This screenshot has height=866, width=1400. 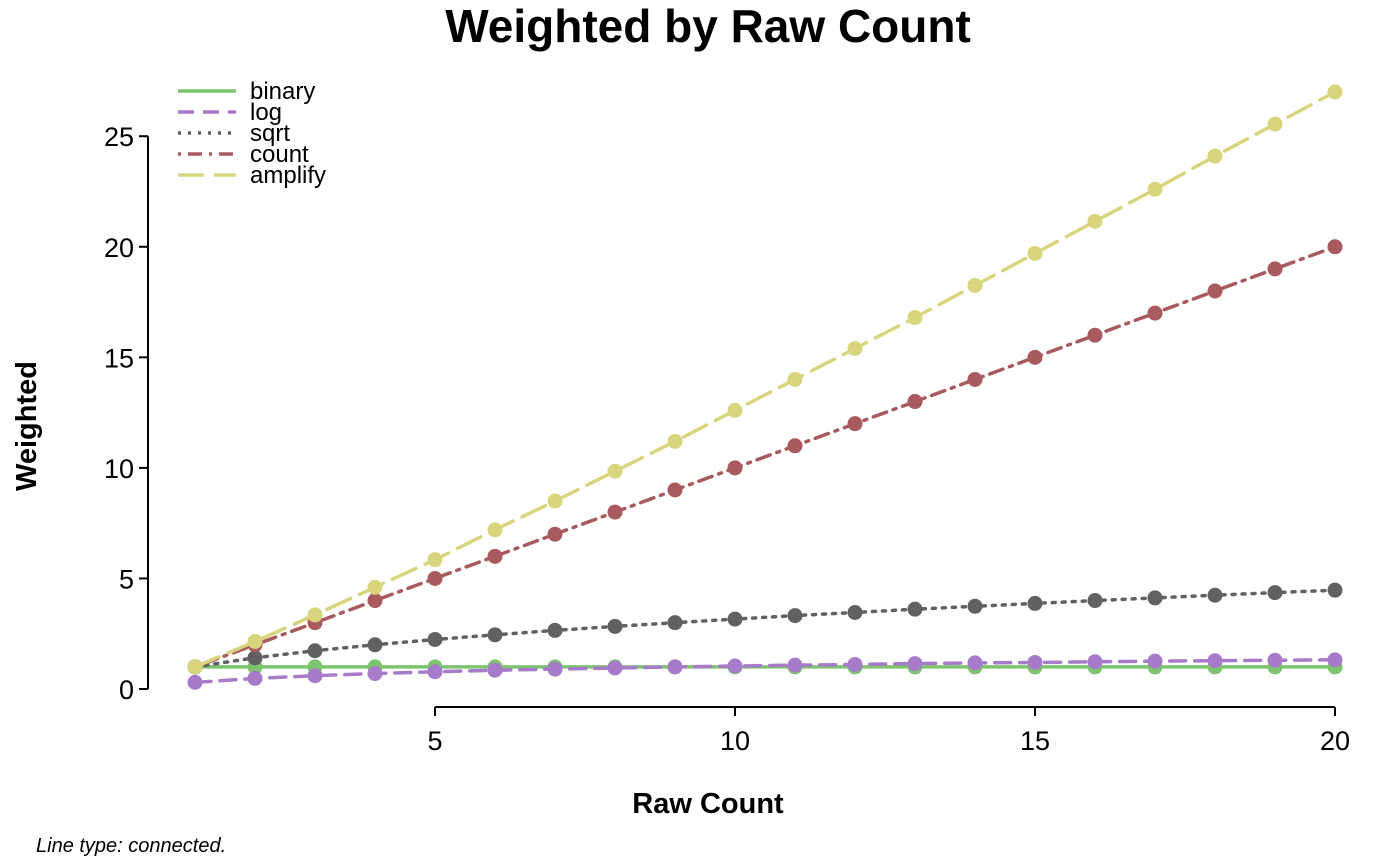 I want to click on legend-label: log, so click(x=266, y=112).